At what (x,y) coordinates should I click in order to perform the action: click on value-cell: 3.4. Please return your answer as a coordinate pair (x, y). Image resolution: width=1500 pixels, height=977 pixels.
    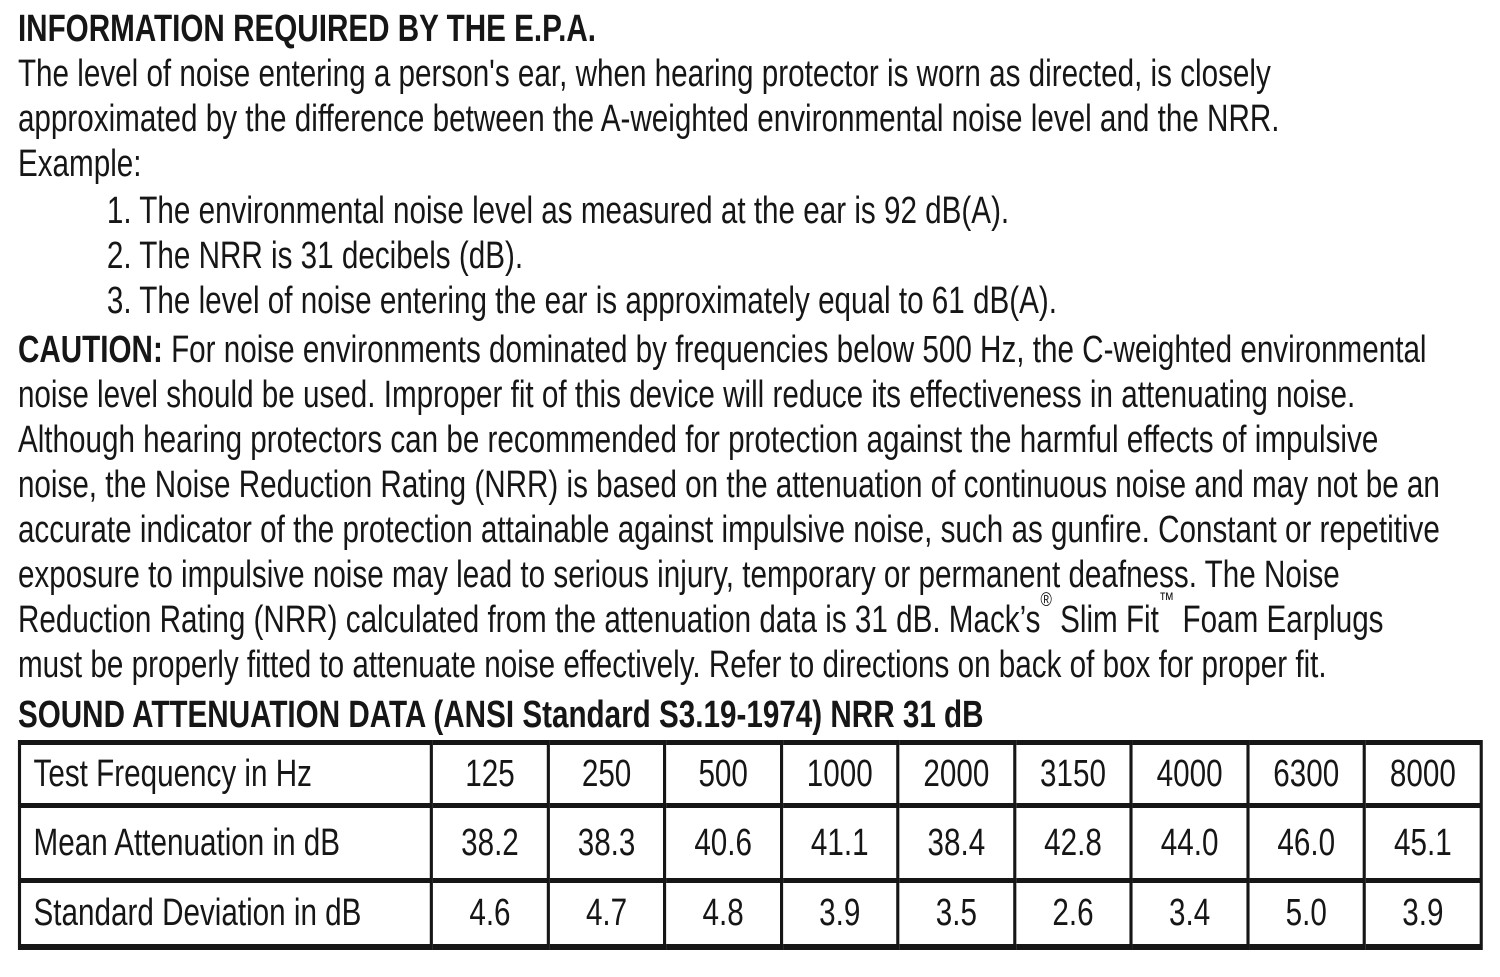
    Looking at the image, I should click on (1189, 914).